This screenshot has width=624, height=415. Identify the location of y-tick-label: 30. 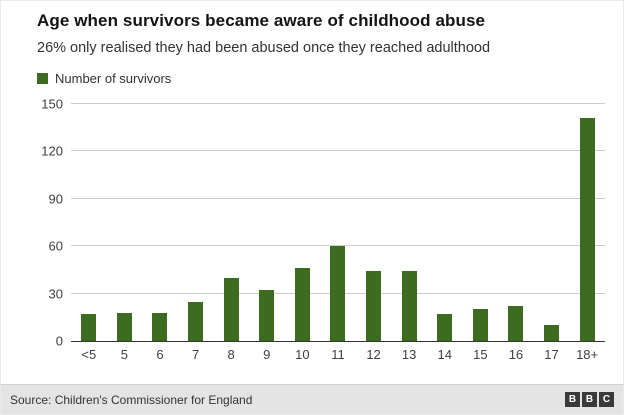
(55, 294).